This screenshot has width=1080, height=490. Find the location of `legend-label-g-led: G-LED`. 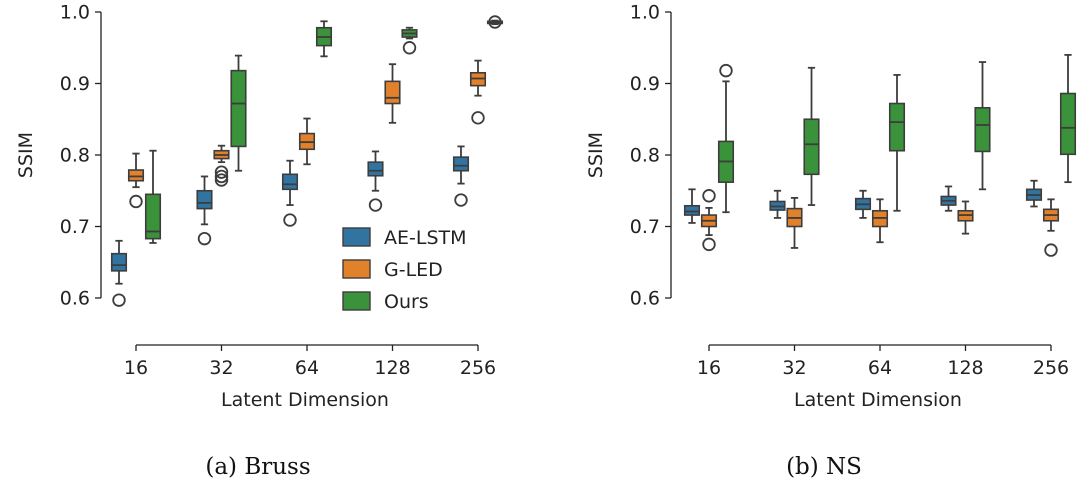

legend-label-g-led: G-LED is located at coordinates (413, 270).